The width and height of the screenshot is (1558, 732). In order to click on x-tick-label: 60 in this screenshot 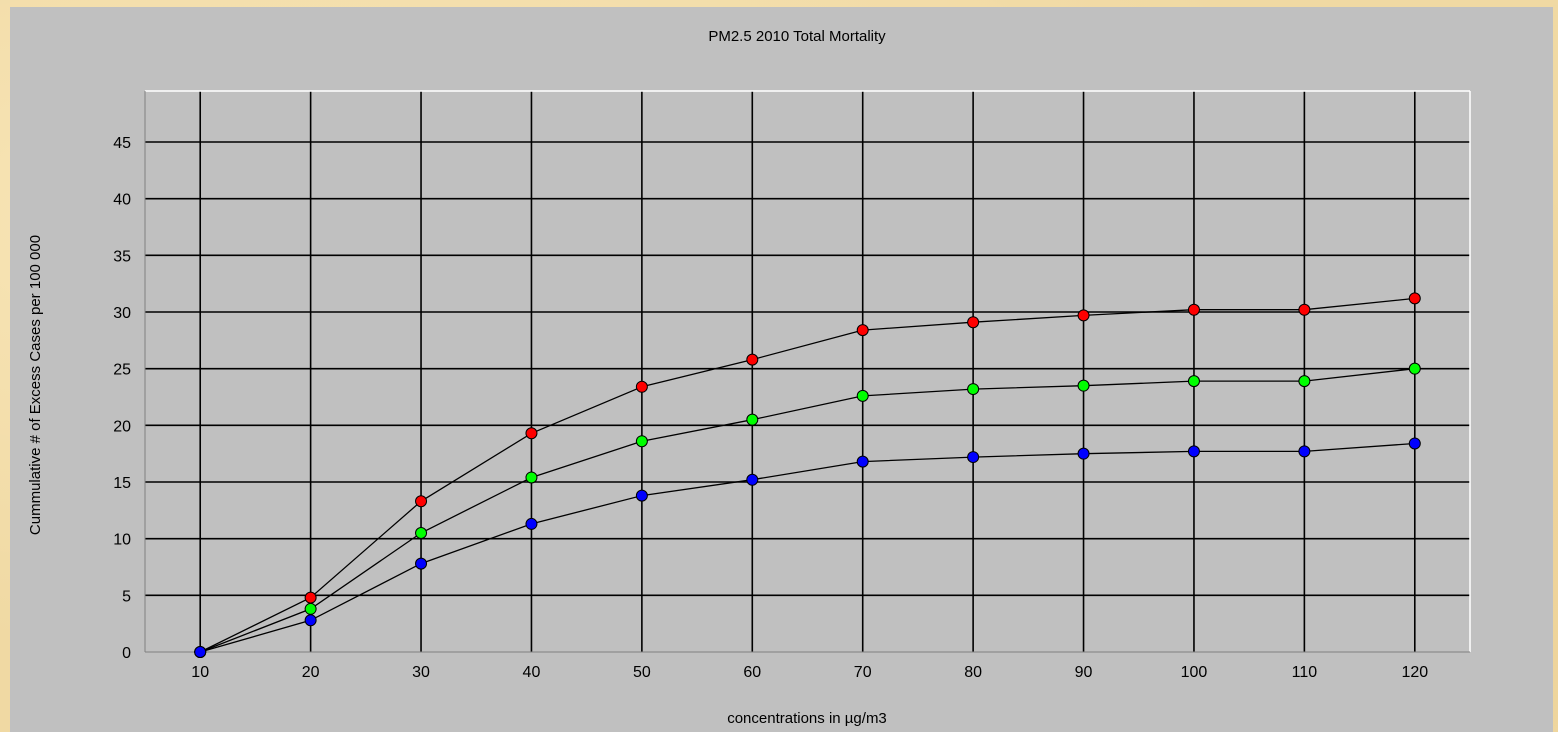, I will do `click(752, 672)`.